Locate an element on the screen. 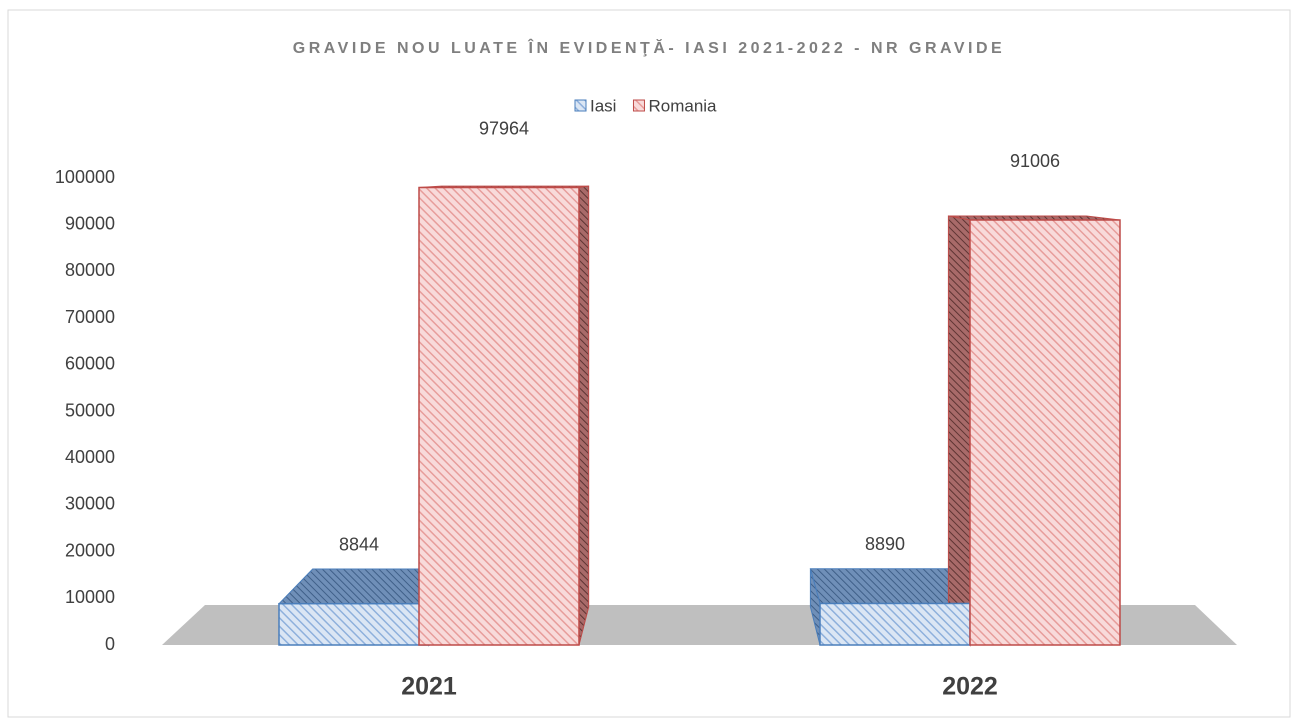  data-label: 8844 is located at coordinates (359, 544).